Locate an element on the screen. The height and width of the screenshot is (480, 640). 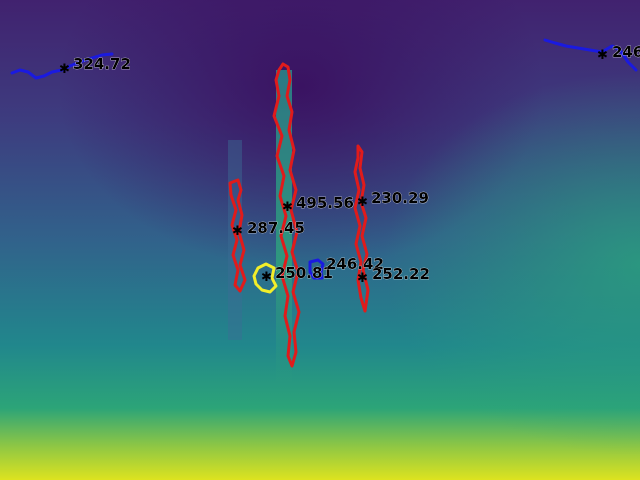
label-center-tall-red: 495.56 is located at coordinates (325, 203).